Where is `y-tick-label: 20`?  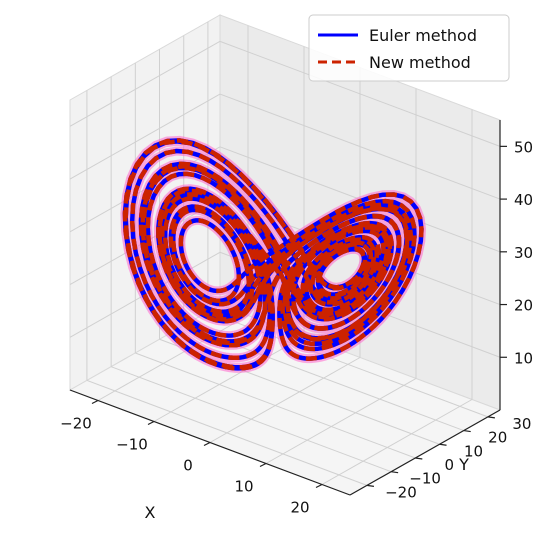 y-tick-label: 20 is located at coordinates (497, 438).